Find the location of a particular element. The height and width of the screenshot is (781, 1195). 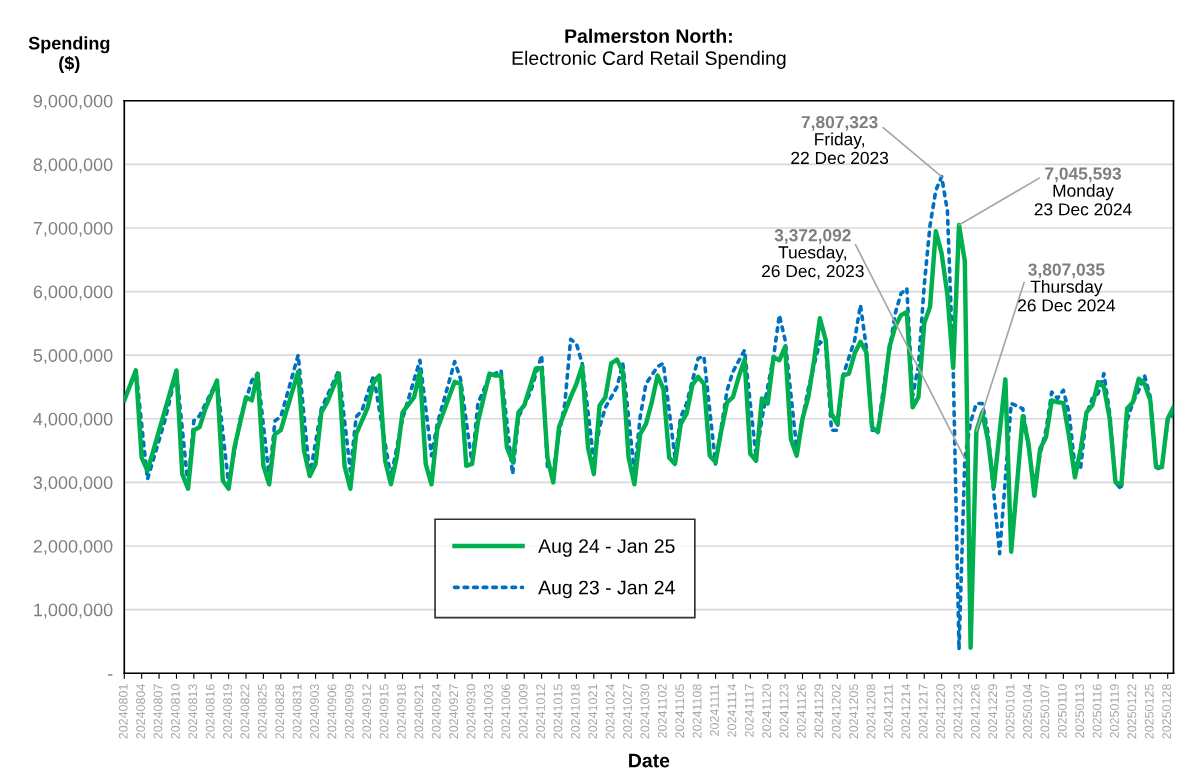

x-tick-label: 20241208 is located at coordinates (871, 711).